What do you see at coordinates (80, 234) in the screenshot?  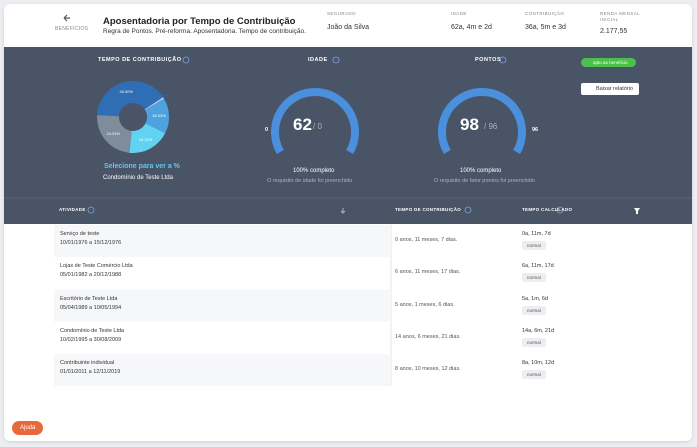 I see `activity-name: Serviço de teste` at bounding box center [80, 234].